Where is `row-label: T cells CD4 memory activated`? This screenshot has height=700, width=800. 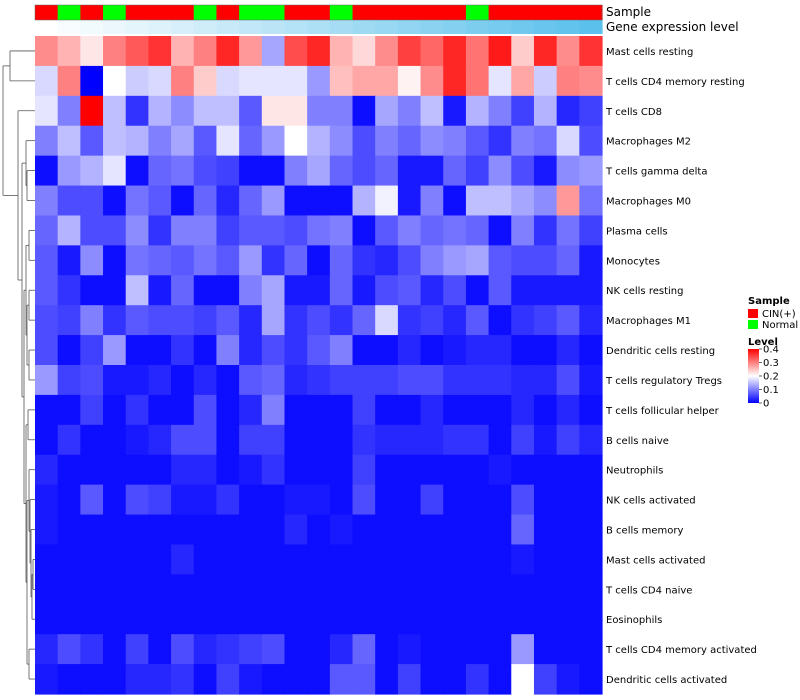 row-label: T cells CD4 memory activated is located at coordinates (681, 650).